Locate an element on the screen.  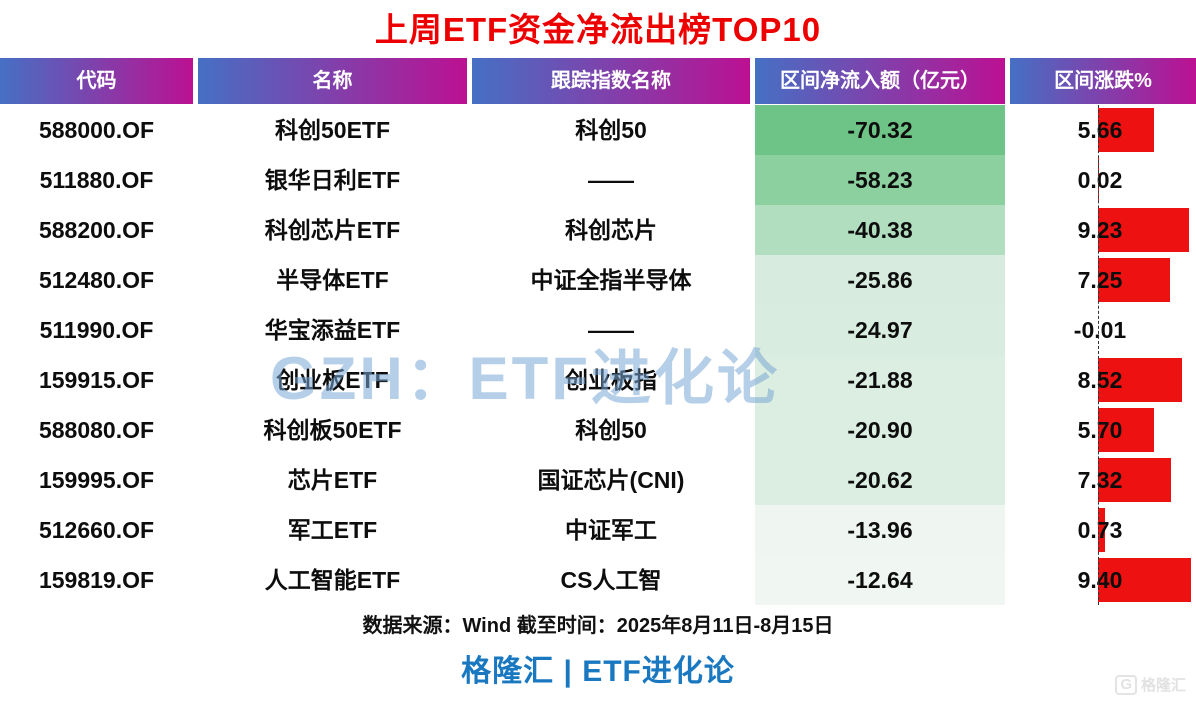
column-header-index: 跟踪指数名称 is located at coordinates (611, 81).